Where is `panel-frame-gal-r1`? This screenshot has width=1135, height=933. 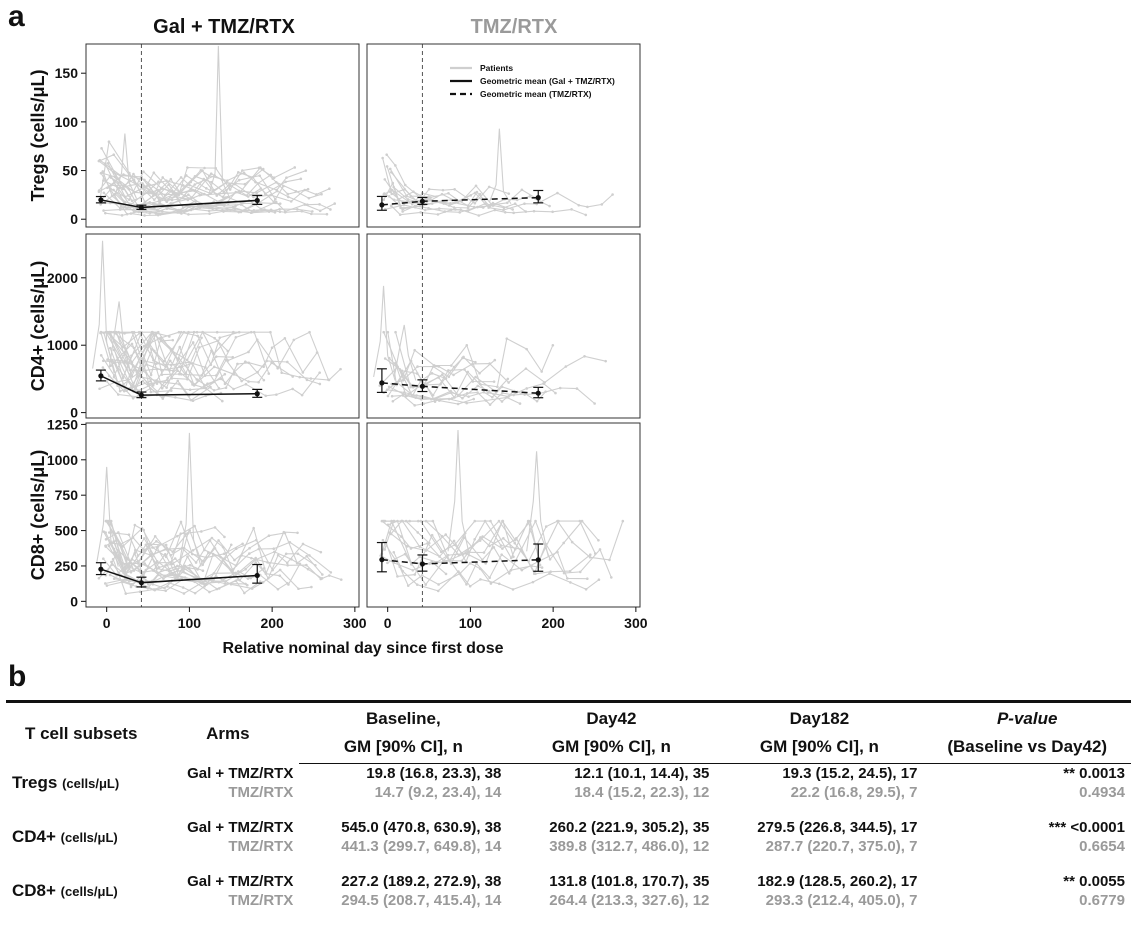 panel-frame-gal-r1 is located at coordinates (222, 326).